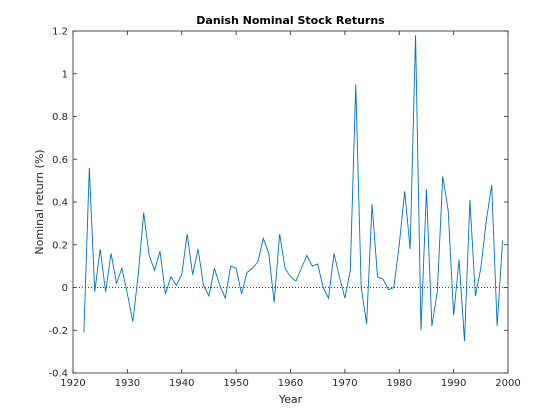 This screenshot has width=560, height=420. I want to click on y-axis-label: Nominal return (%), so click(39, 201).